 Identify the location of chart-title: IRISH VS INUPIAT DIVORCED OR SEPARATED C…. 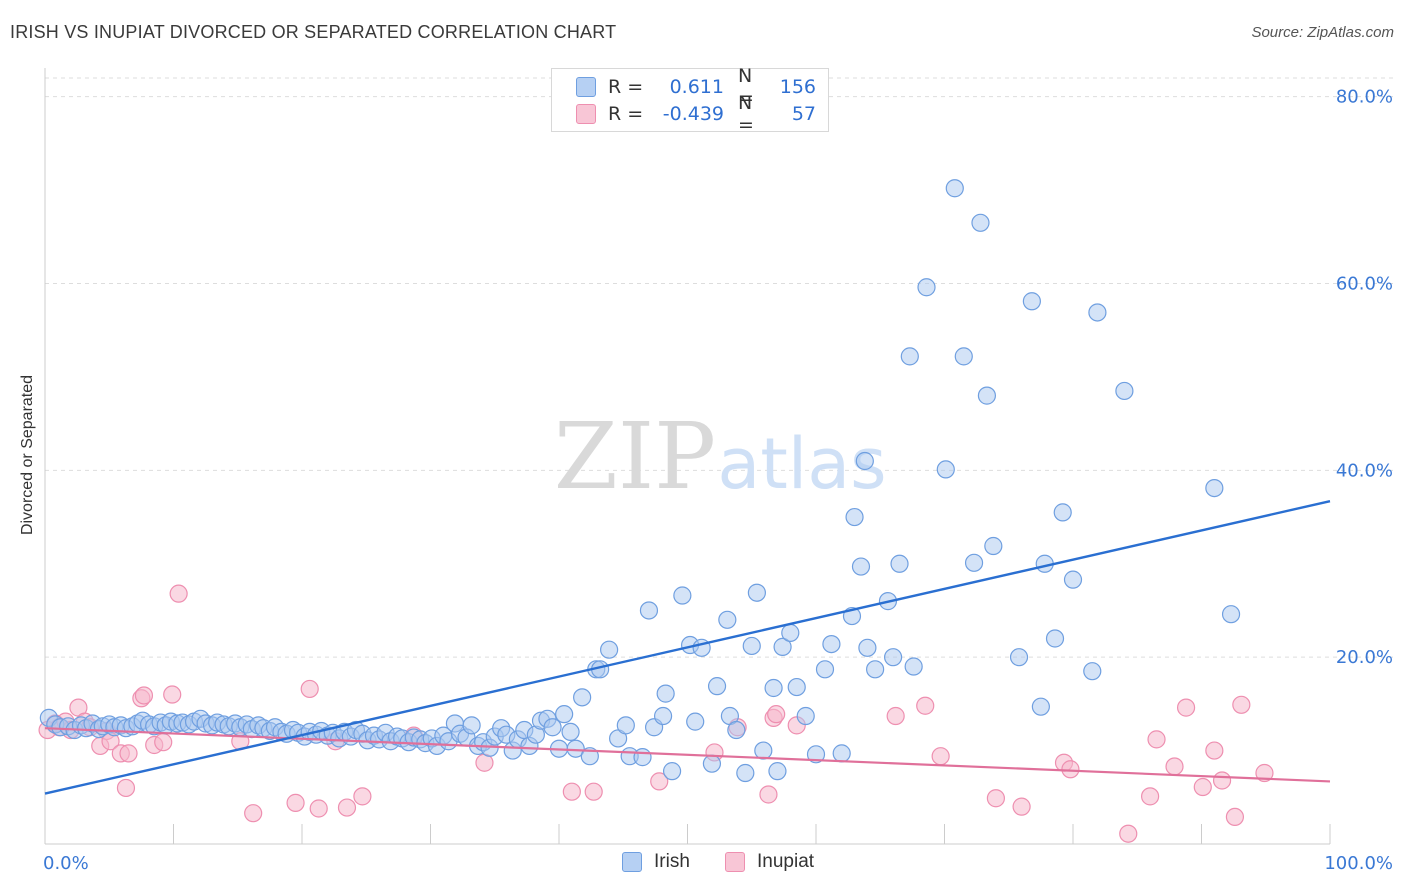
(313, 32).